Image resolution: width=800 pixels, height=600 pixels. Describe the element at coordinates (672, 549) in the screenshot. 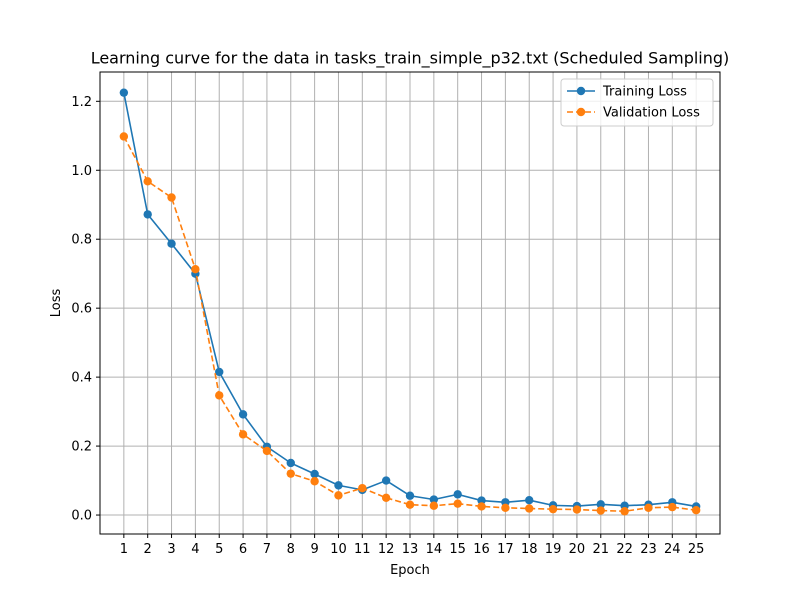

I see `x-tick-label: 24` at that location.